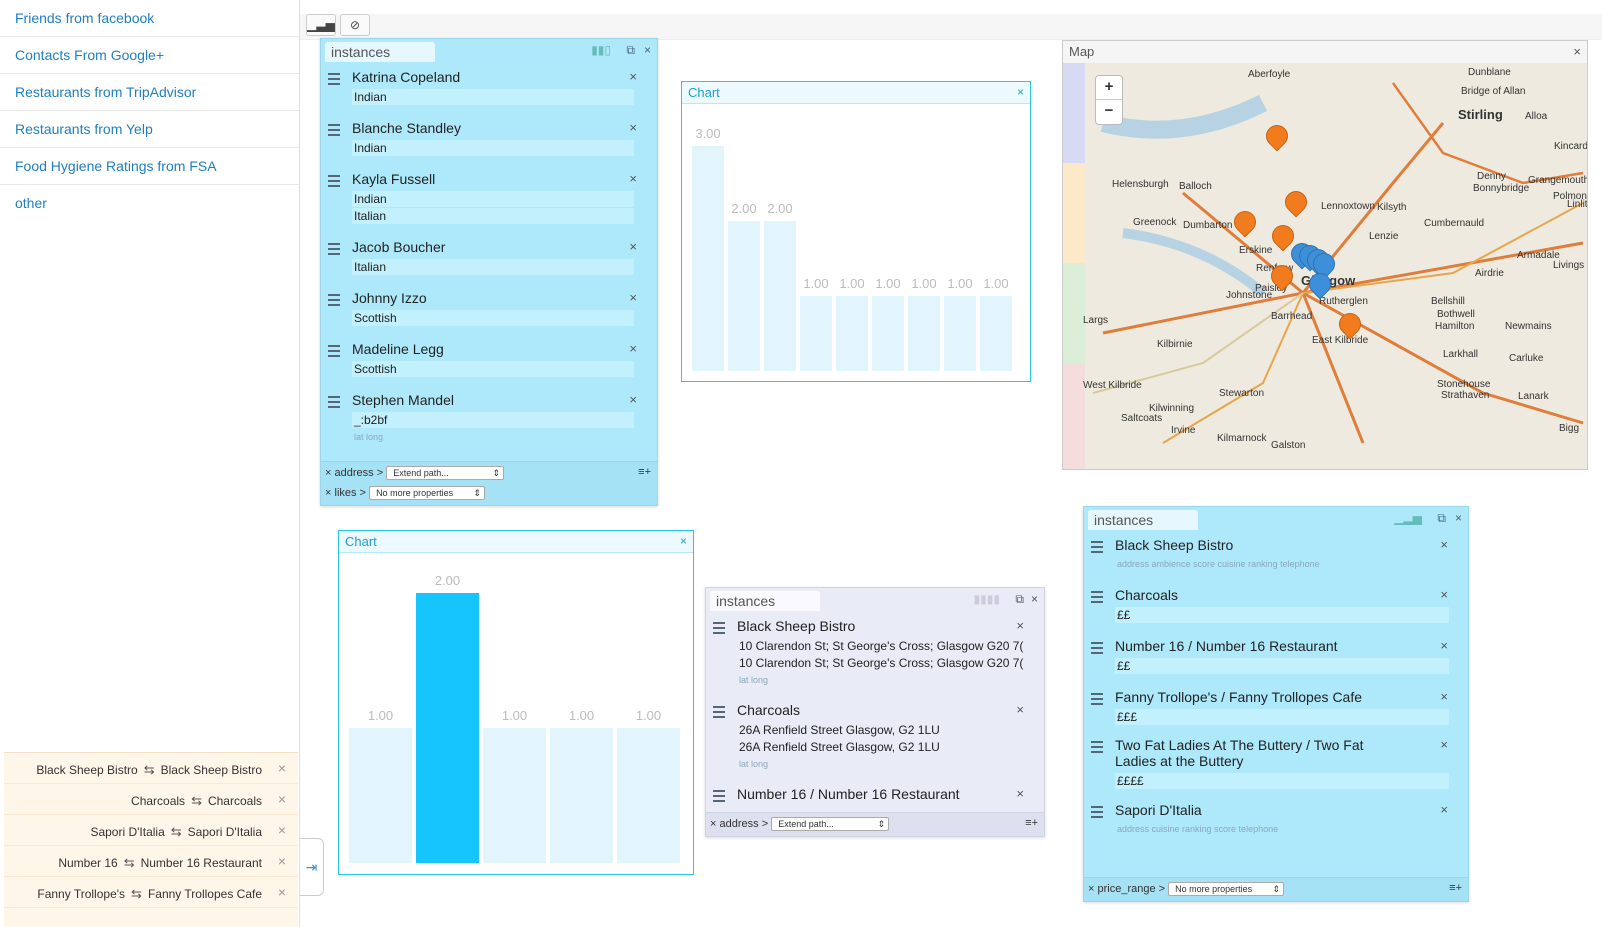 This screenshot has width=1602, height=927. What do you see at coordinates (88, 863) in the screenshot?
I see `match-left: Number 16` at bounding box center [88, 863].